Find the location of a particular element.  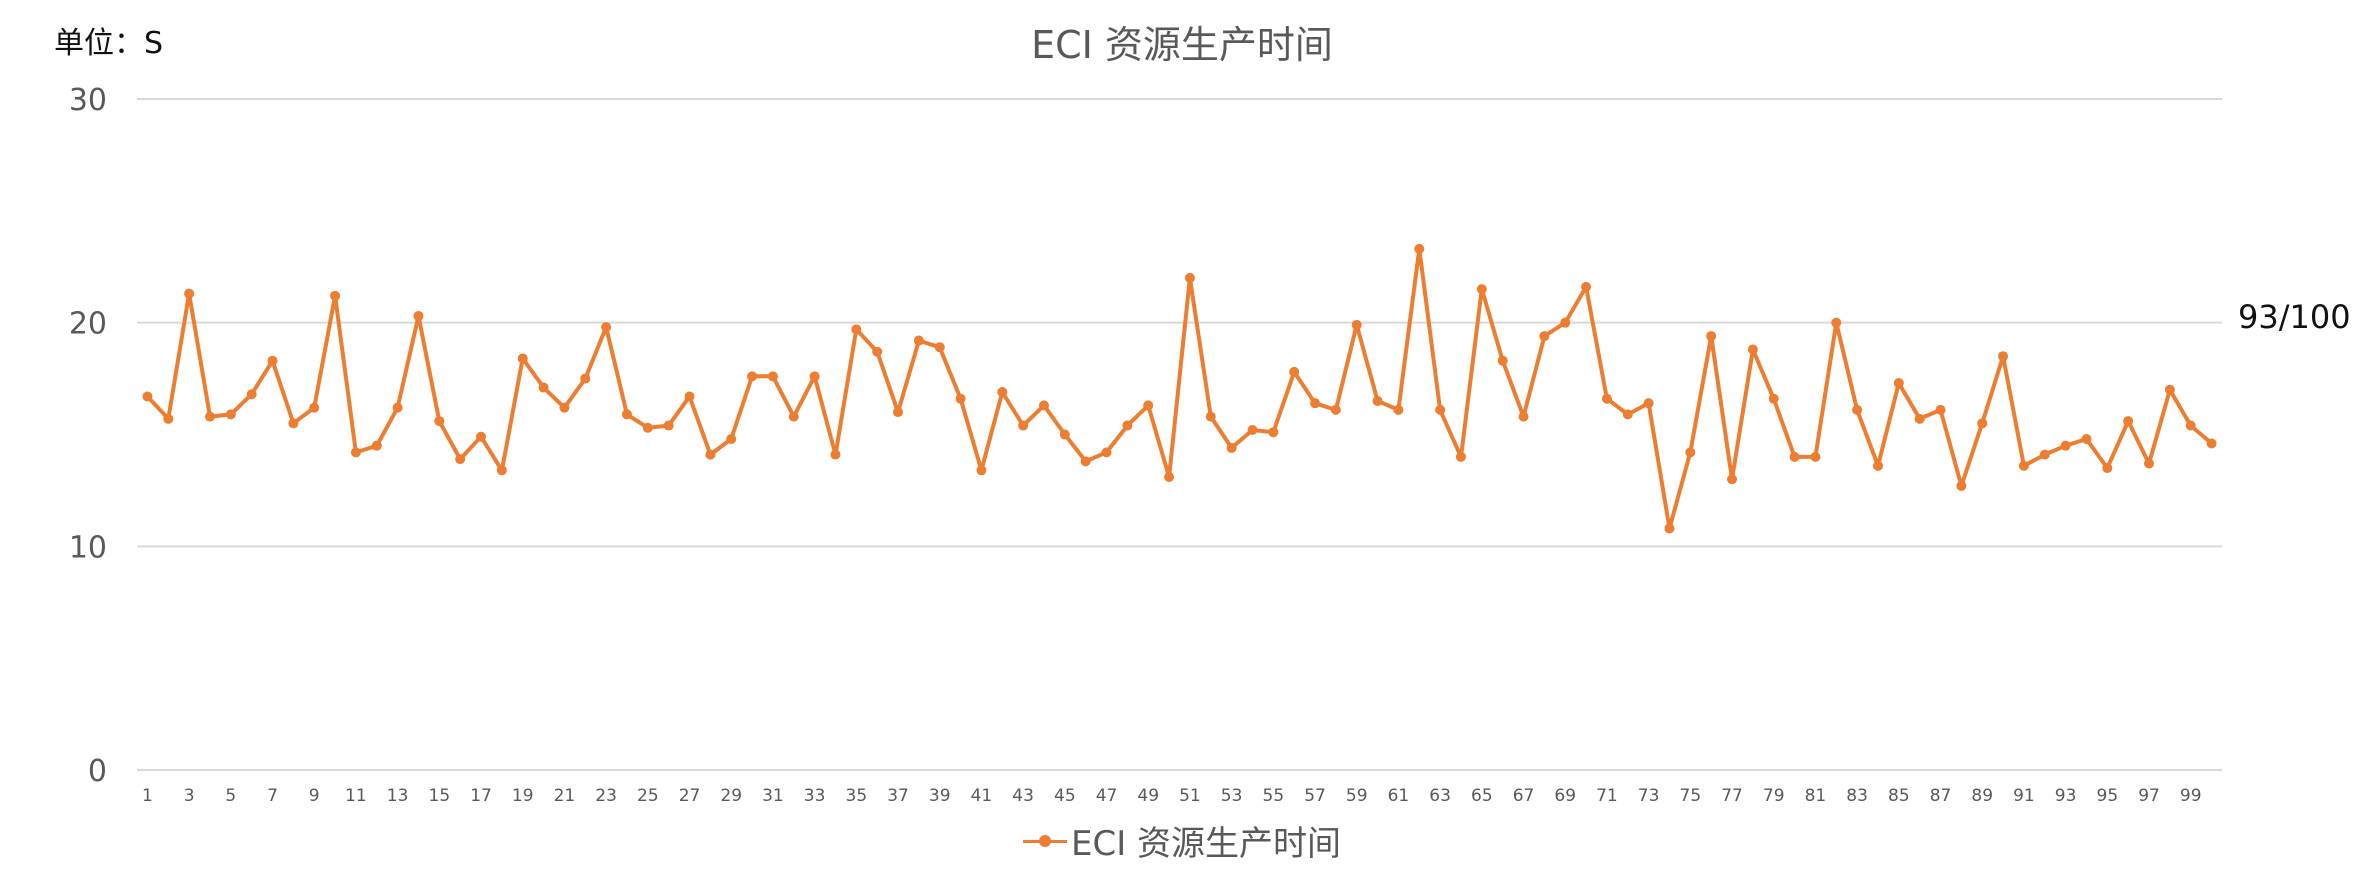

x-tick-label: 53 is located at coordinates (1232, 796).